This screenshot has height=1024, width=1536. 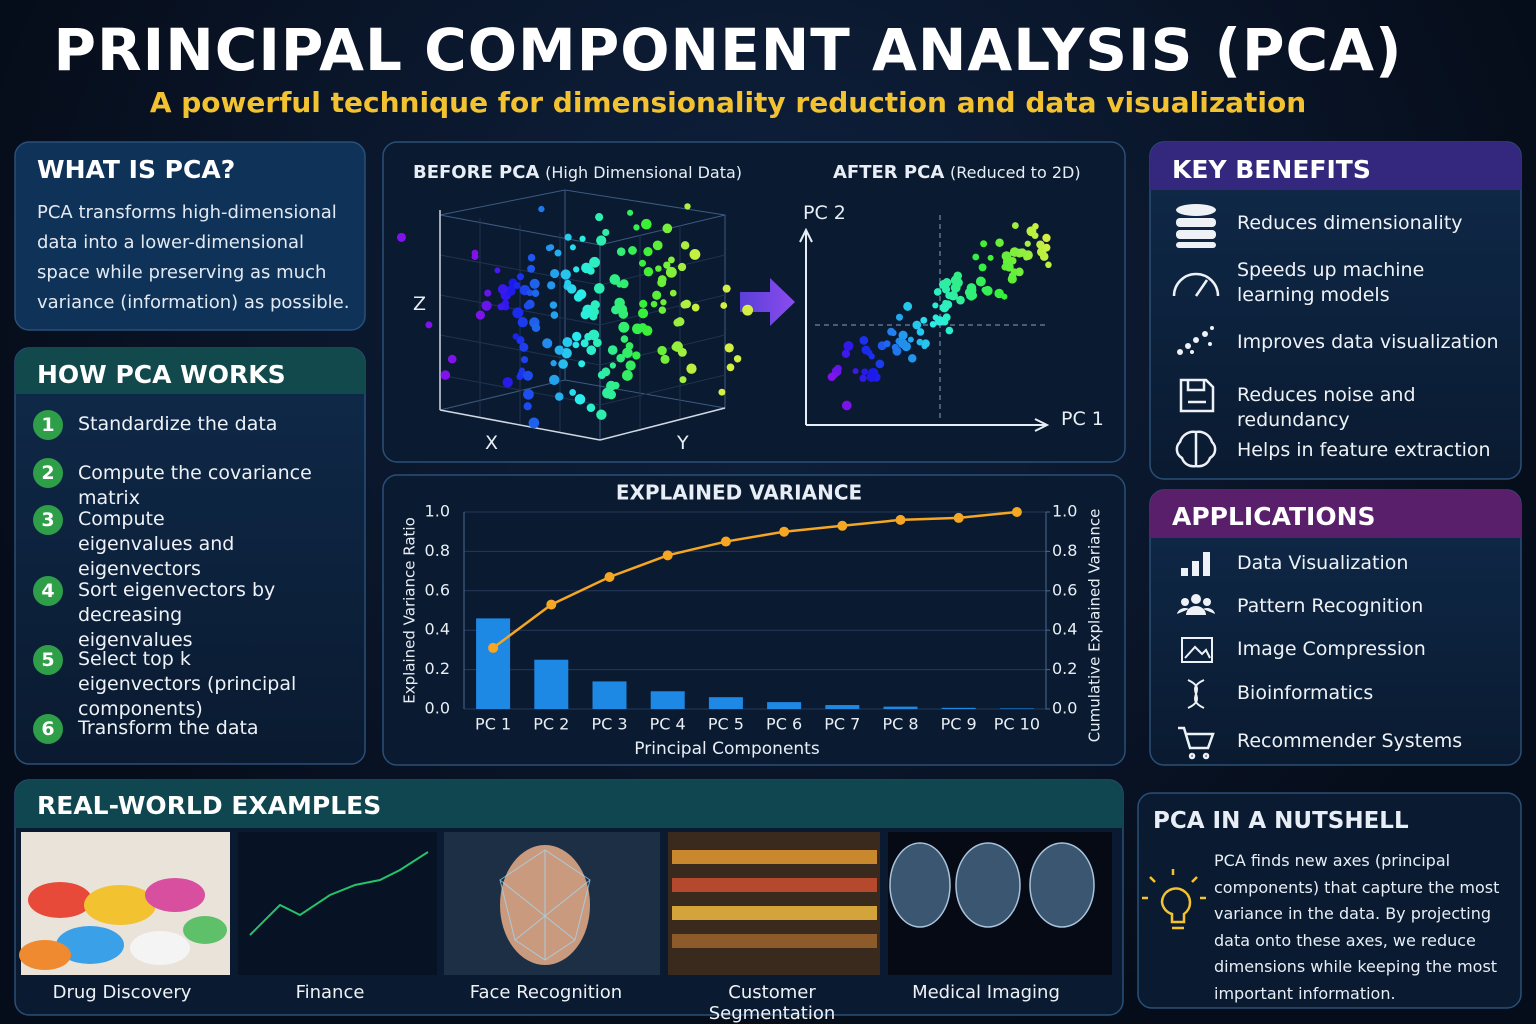 What do you see at coordinates (493, 724) in the screenshot?
I see `x-tick-label: PC 1` at bounding box center [493, 724].